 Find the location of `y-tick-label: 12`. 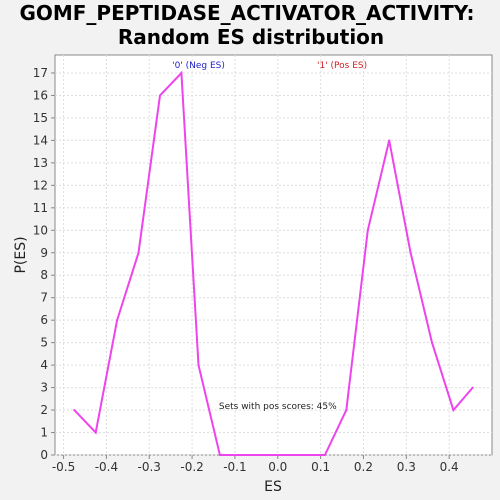

y-tick-label: 12 is located at coordinates (40, 185).